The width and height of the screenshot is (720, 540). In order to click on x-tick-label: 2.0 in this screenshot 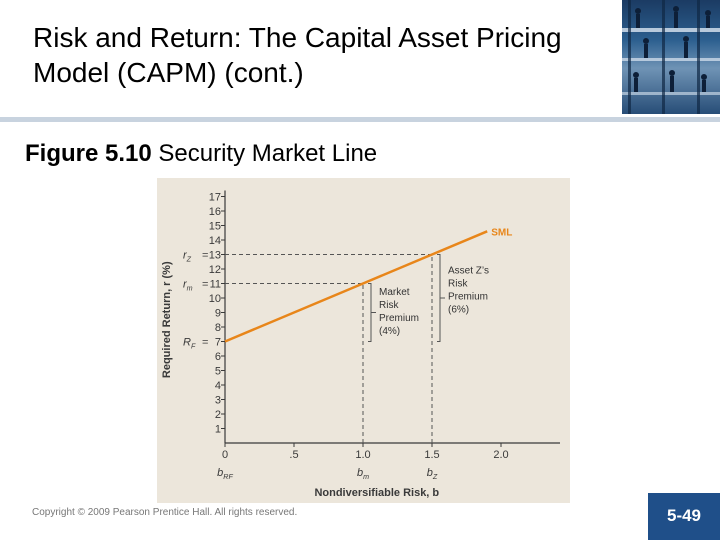, I will do `click(500, 455)`.